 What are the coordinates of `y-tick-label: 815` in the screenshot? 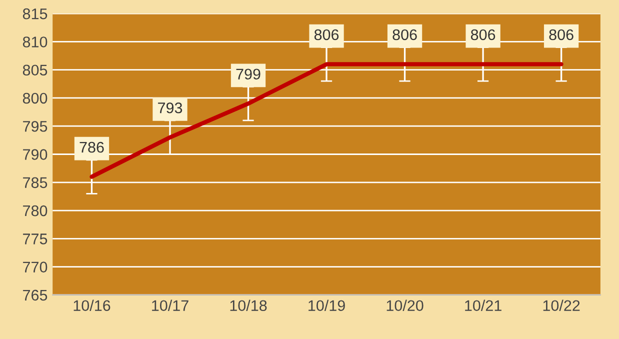 It's located at (35, 14).